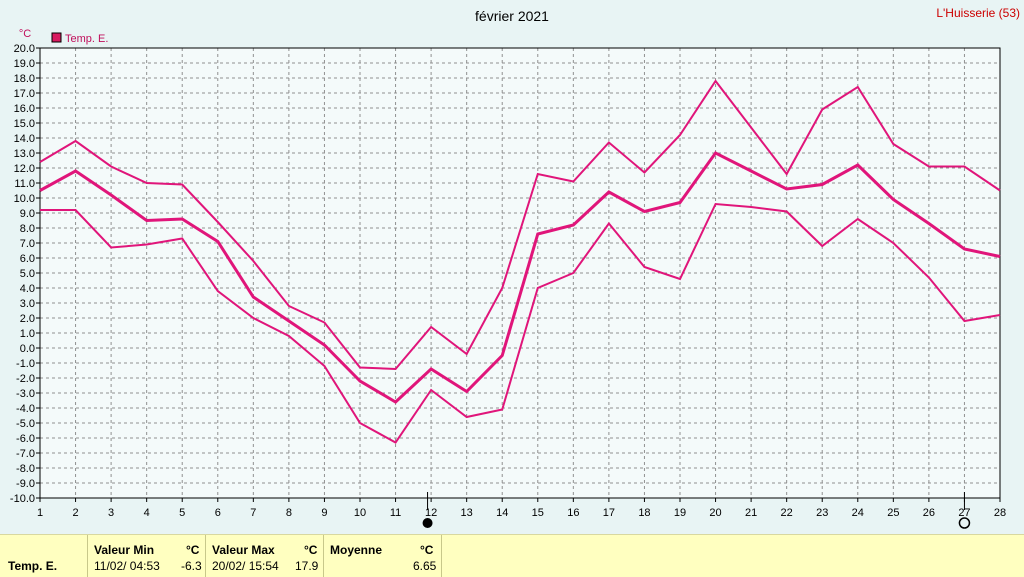  What do you see at coordinates (147, 513) in the screenshot?
I see `x-tick-label: 4` at bounding box center [147, 513].